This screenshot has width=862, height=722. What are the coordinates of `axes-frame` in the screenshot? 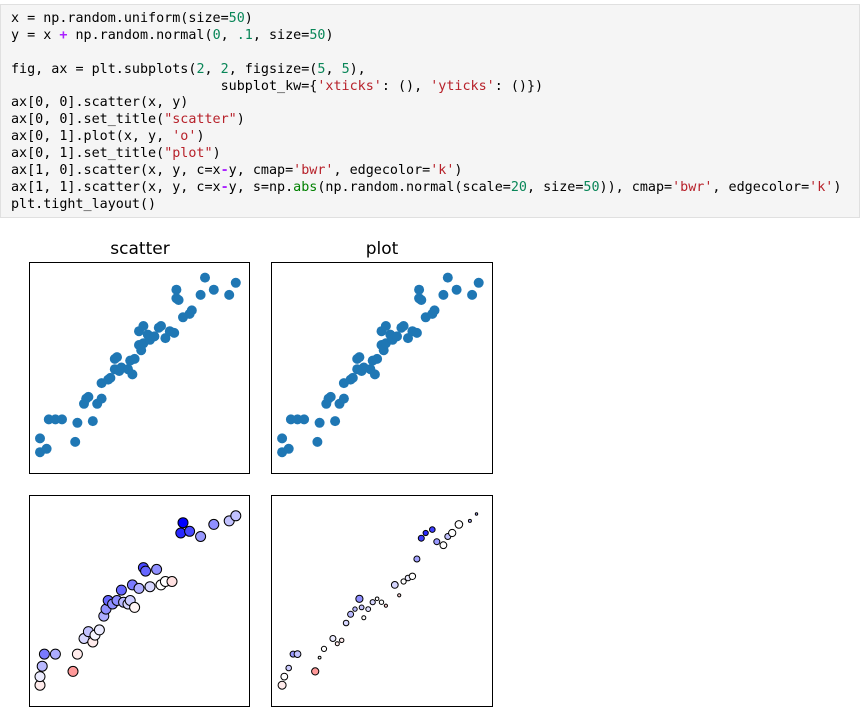 It's located at (382, 368).